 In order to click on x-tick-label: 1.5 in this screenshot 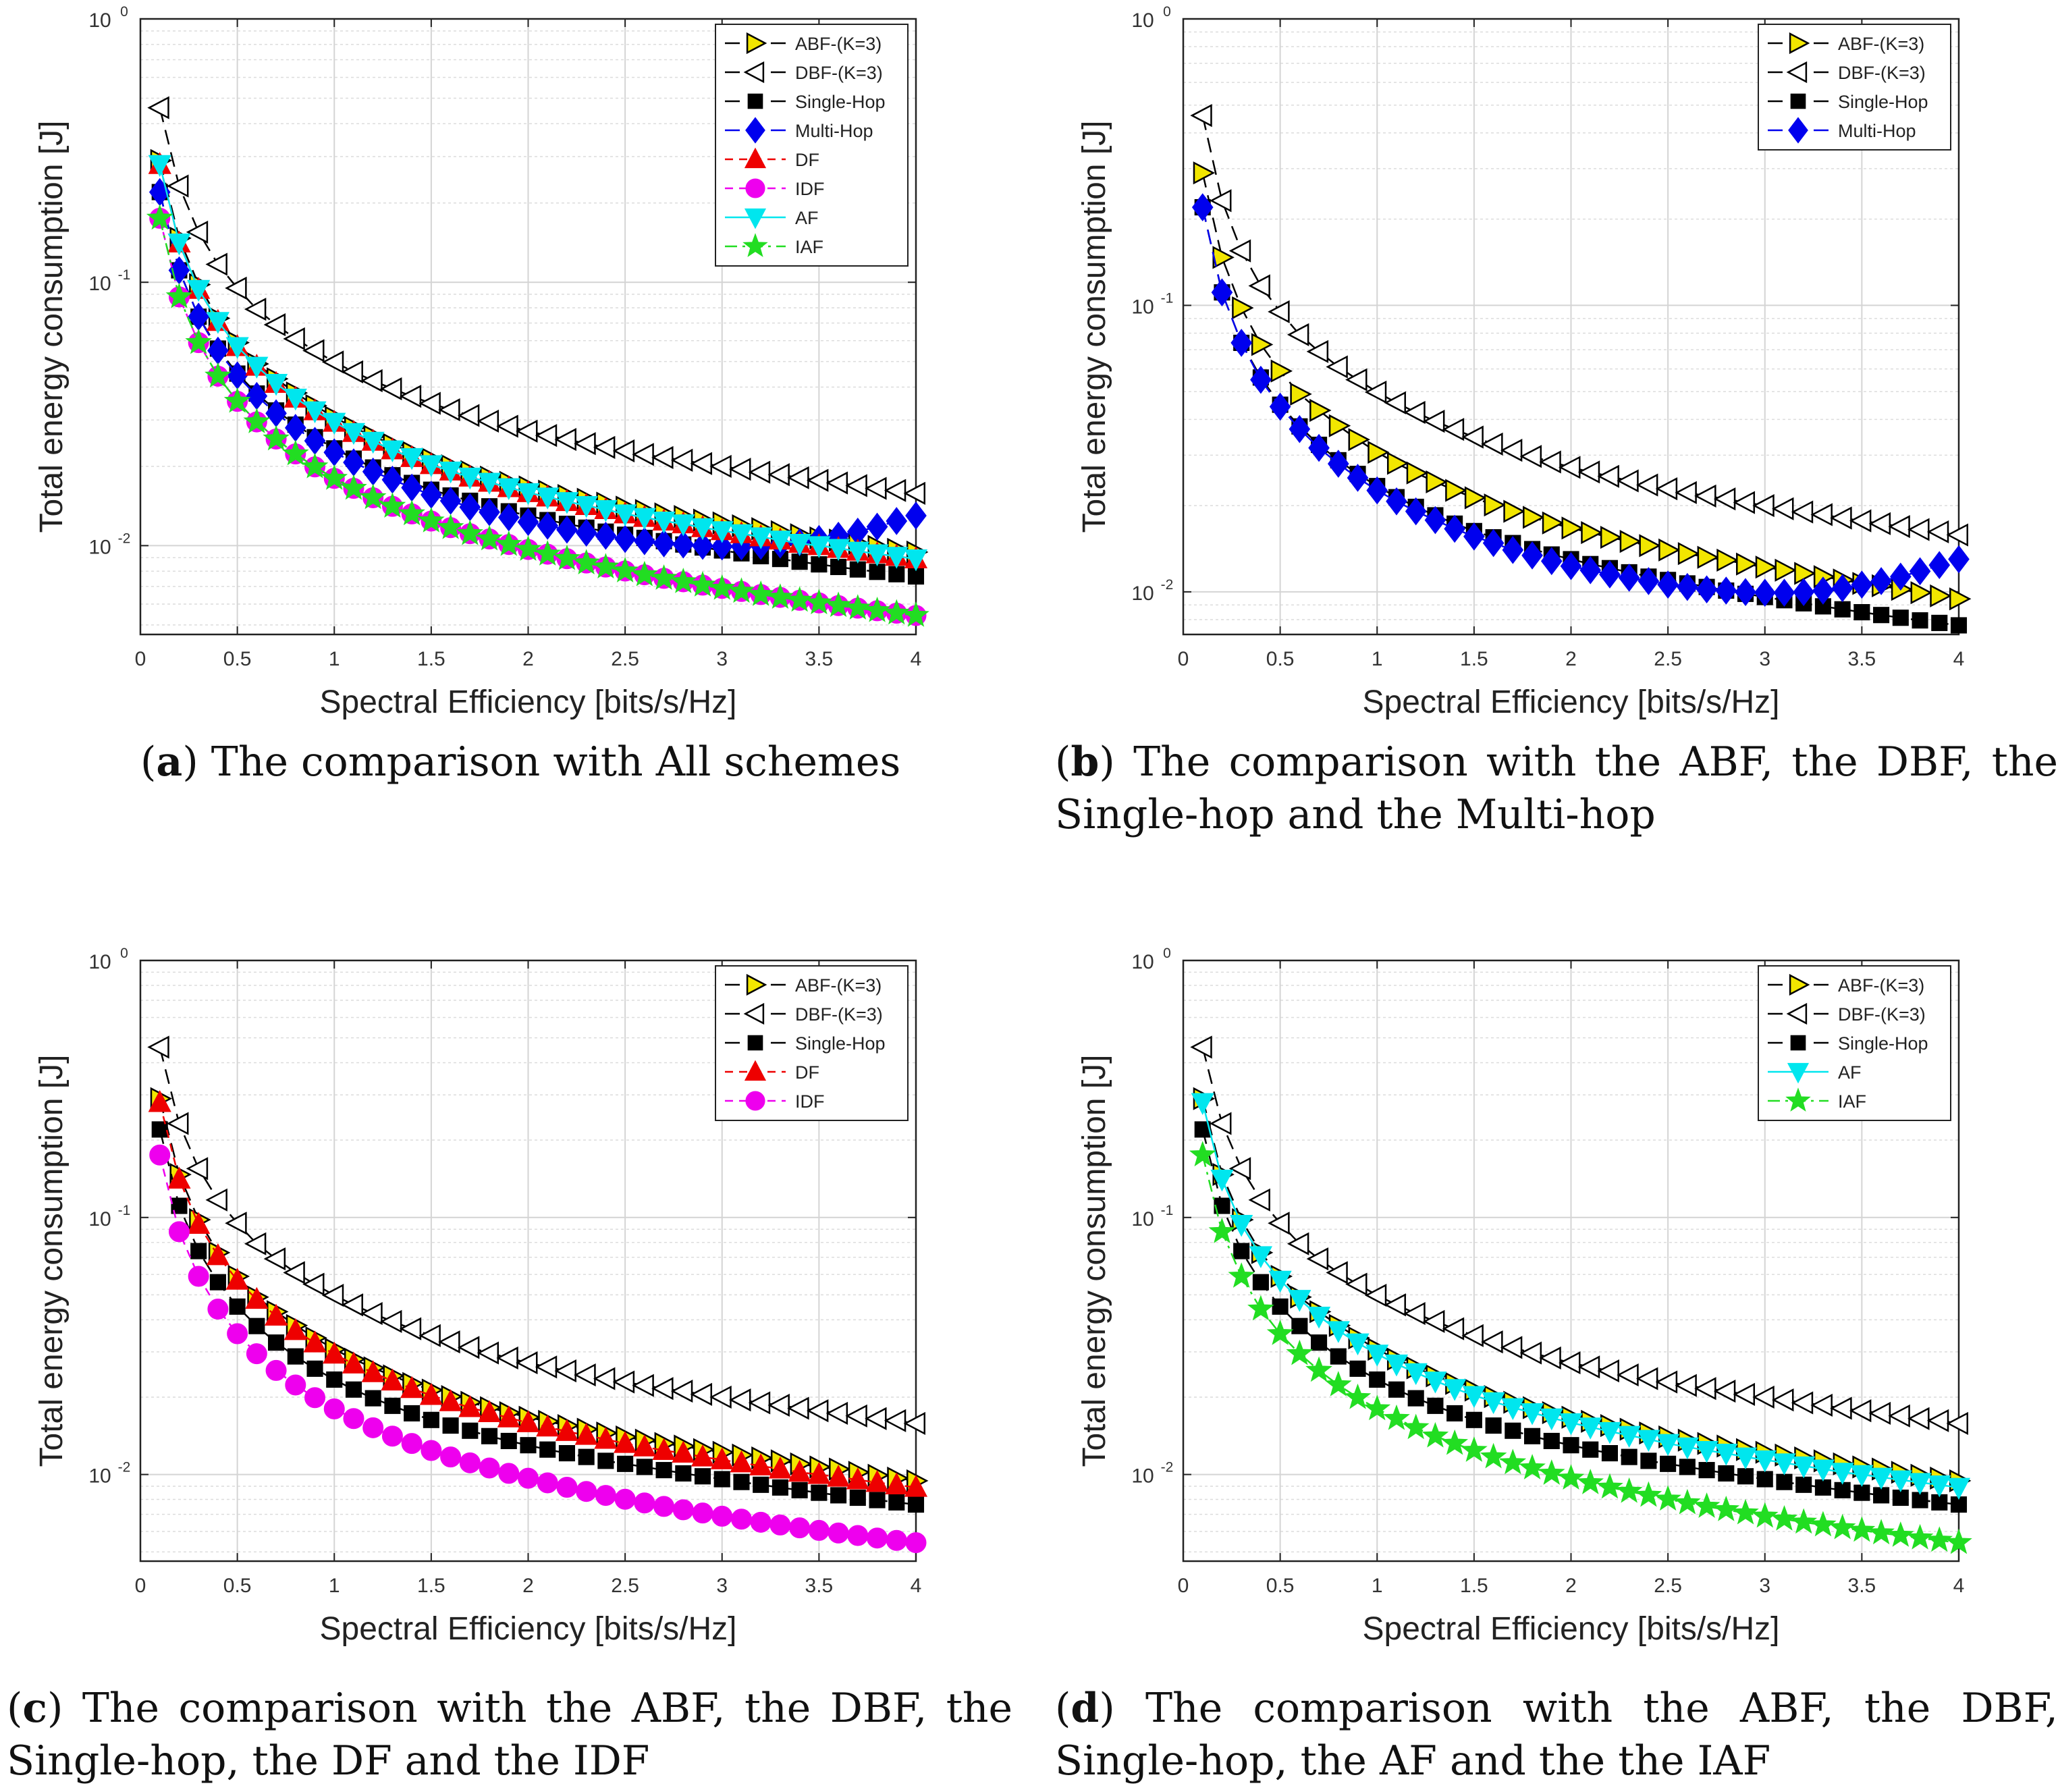, I will do `click(431, 659)`.